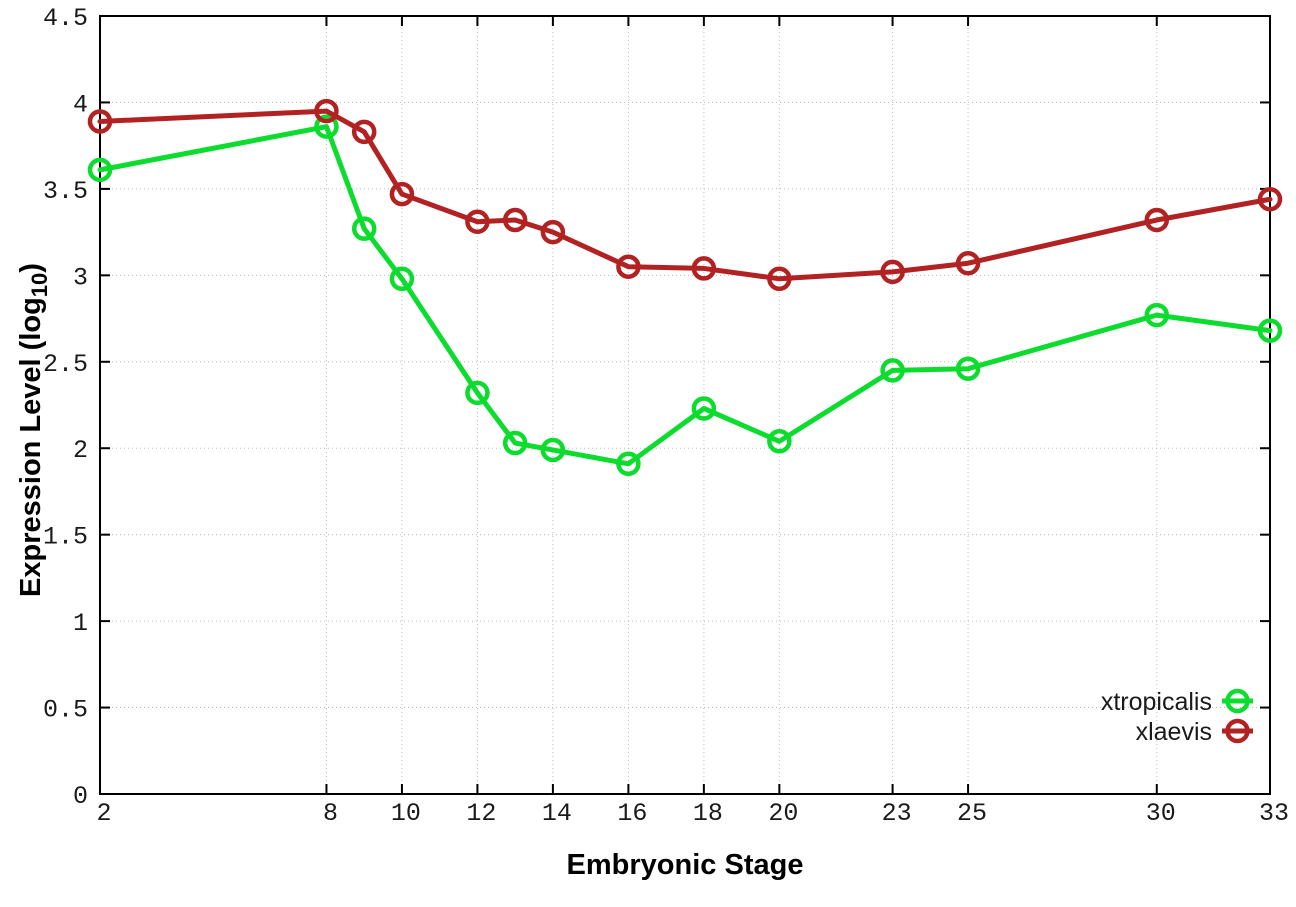 This screenshot has height=907, width=1296. I want to click on y-tick-label: 0, so click(80, 796).